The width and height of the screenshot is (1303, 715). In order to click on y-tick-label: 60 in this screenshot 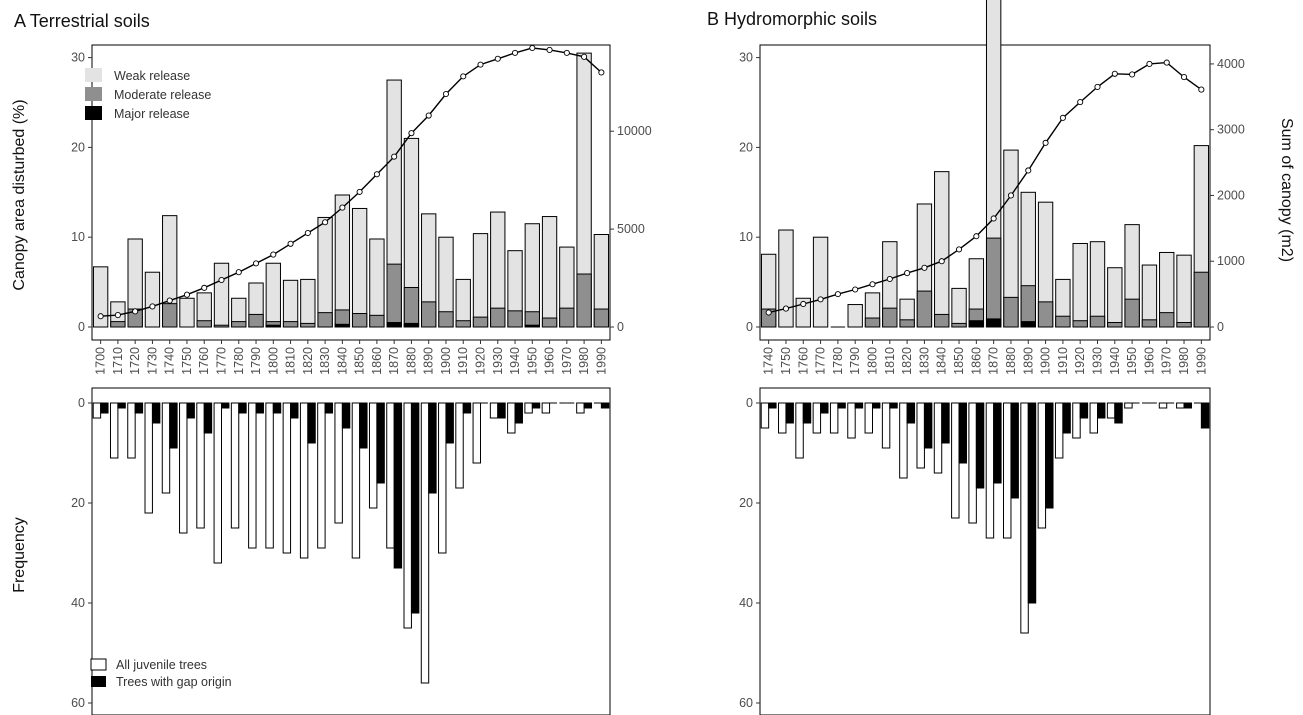, I will do `click(78, 703)`.